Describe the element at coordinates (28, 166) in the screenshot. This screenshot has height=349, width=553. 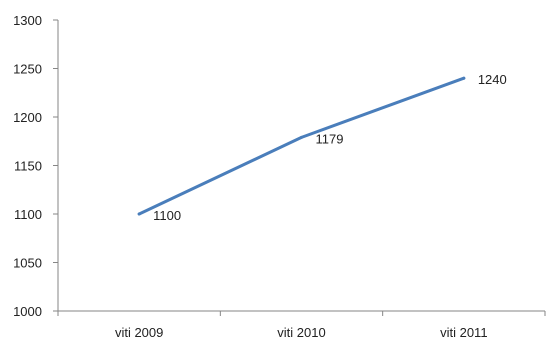
I see `y-tick-label: 1150` at that location.